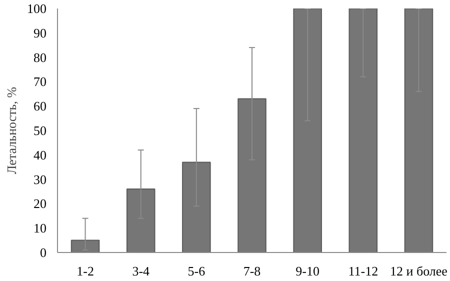 Image resolution: width=450 pixels, height=281 pixels. What do you see at coordinates (363, 271) in the screenshot?
I see `x-tick-label: 11-12` at bounding box center [363, 271].